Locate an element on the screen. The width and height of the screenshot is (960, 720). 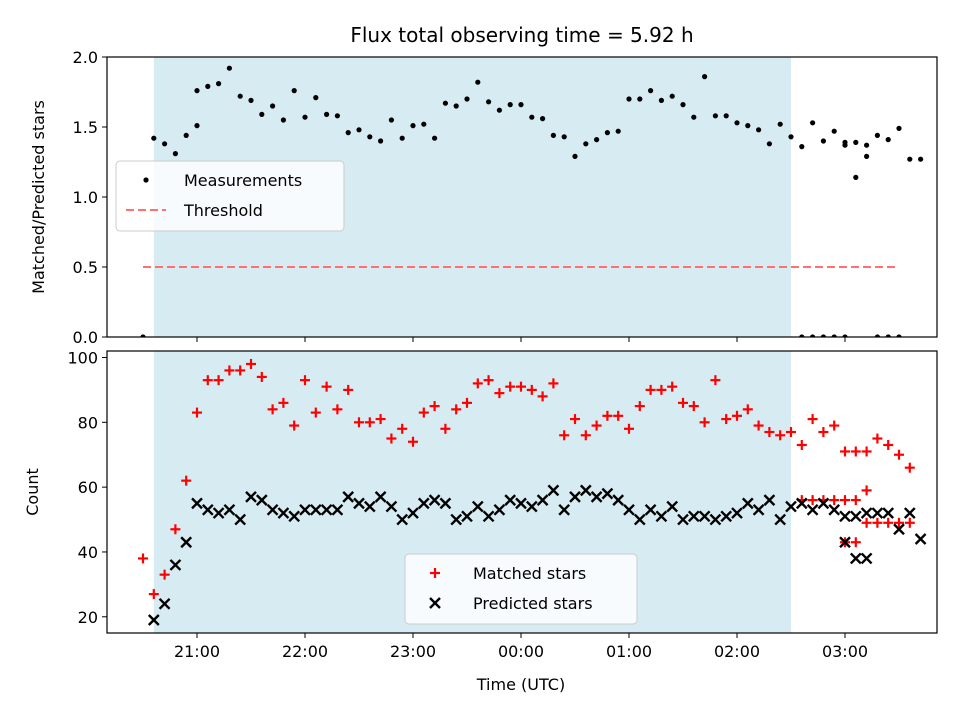
x-tick-label: 00:00 is located at coordinates (521, 651).